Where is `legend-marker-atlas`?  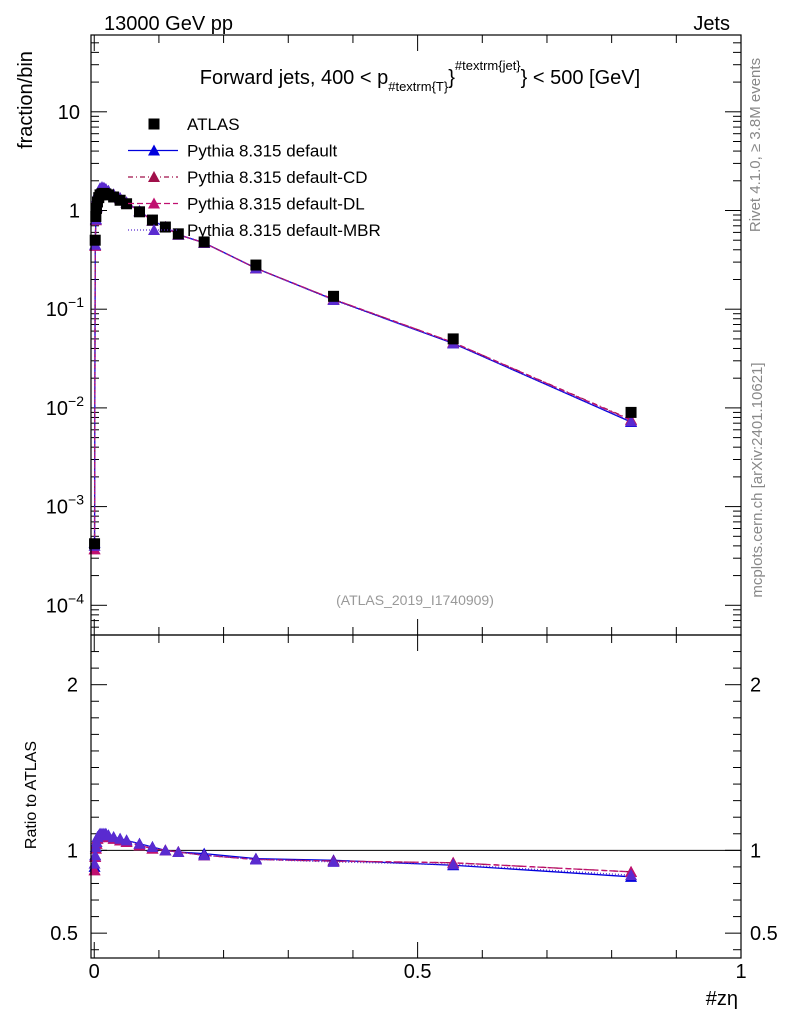
legend-marker-atlas is located at coordinates (154, 124).